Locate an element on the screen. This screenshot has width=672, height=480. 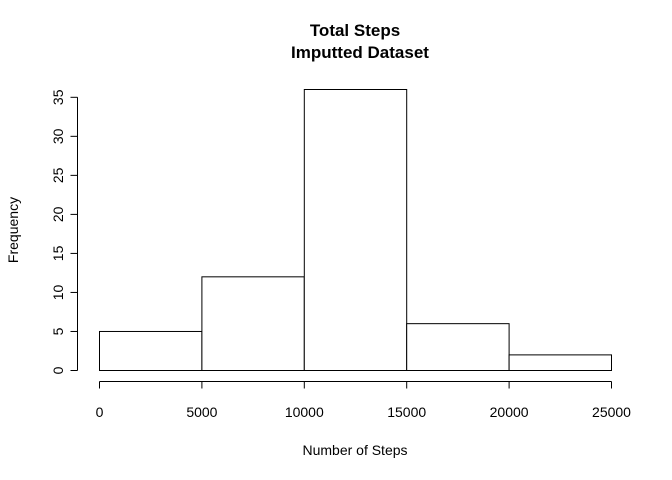
x-tick-label-1: 5000 is located at coordinates (201, 412).